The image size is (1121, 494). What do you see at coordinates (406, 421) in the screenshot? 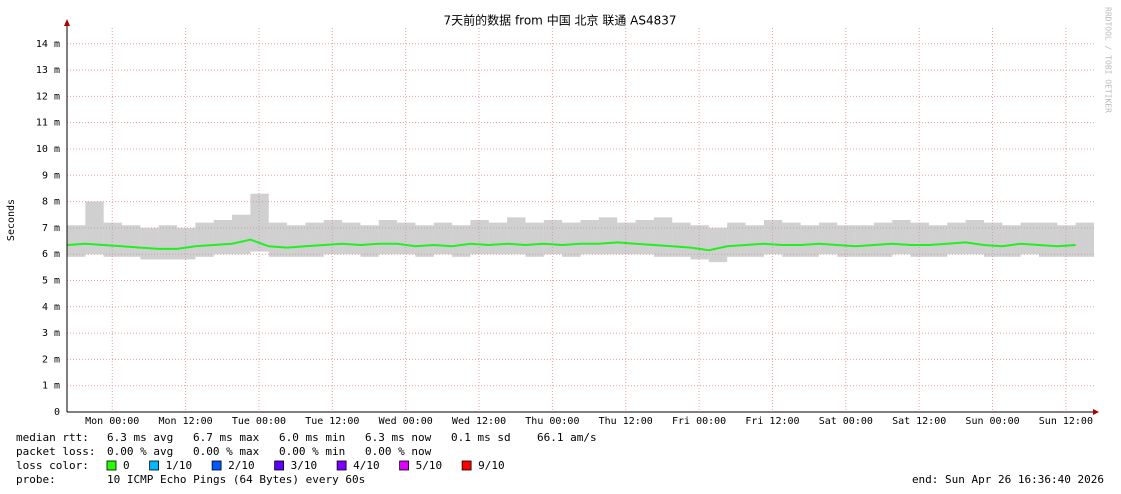
I see `x-tick-label: Wed 00:00` at bounding box center [406, 421].